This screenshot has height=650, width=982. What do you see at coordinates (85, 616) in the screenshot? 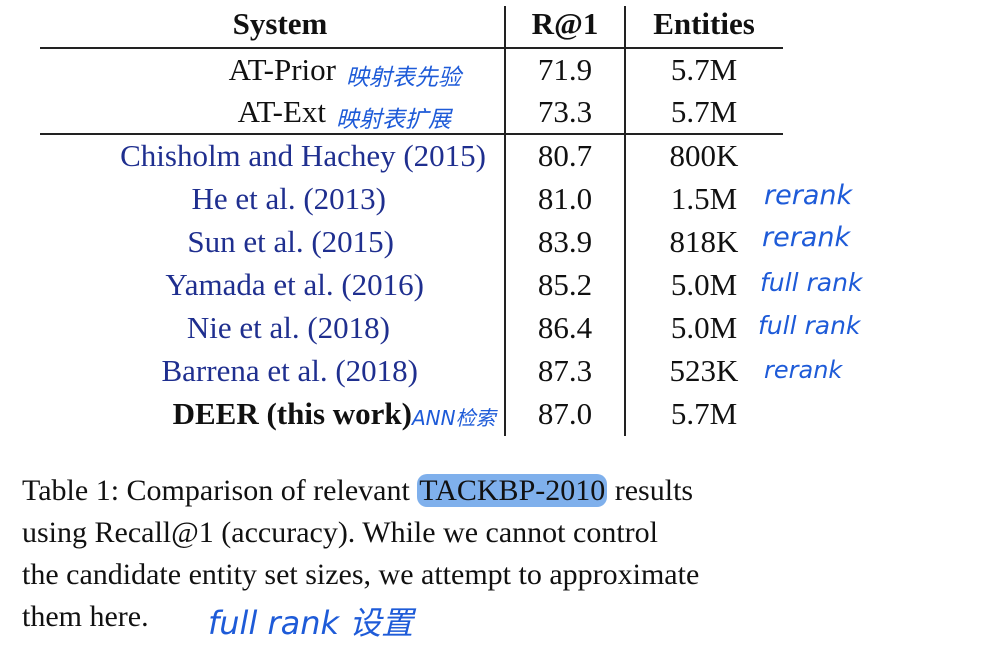
I see `caption-line: them here.` at bounding box center [85, 616].